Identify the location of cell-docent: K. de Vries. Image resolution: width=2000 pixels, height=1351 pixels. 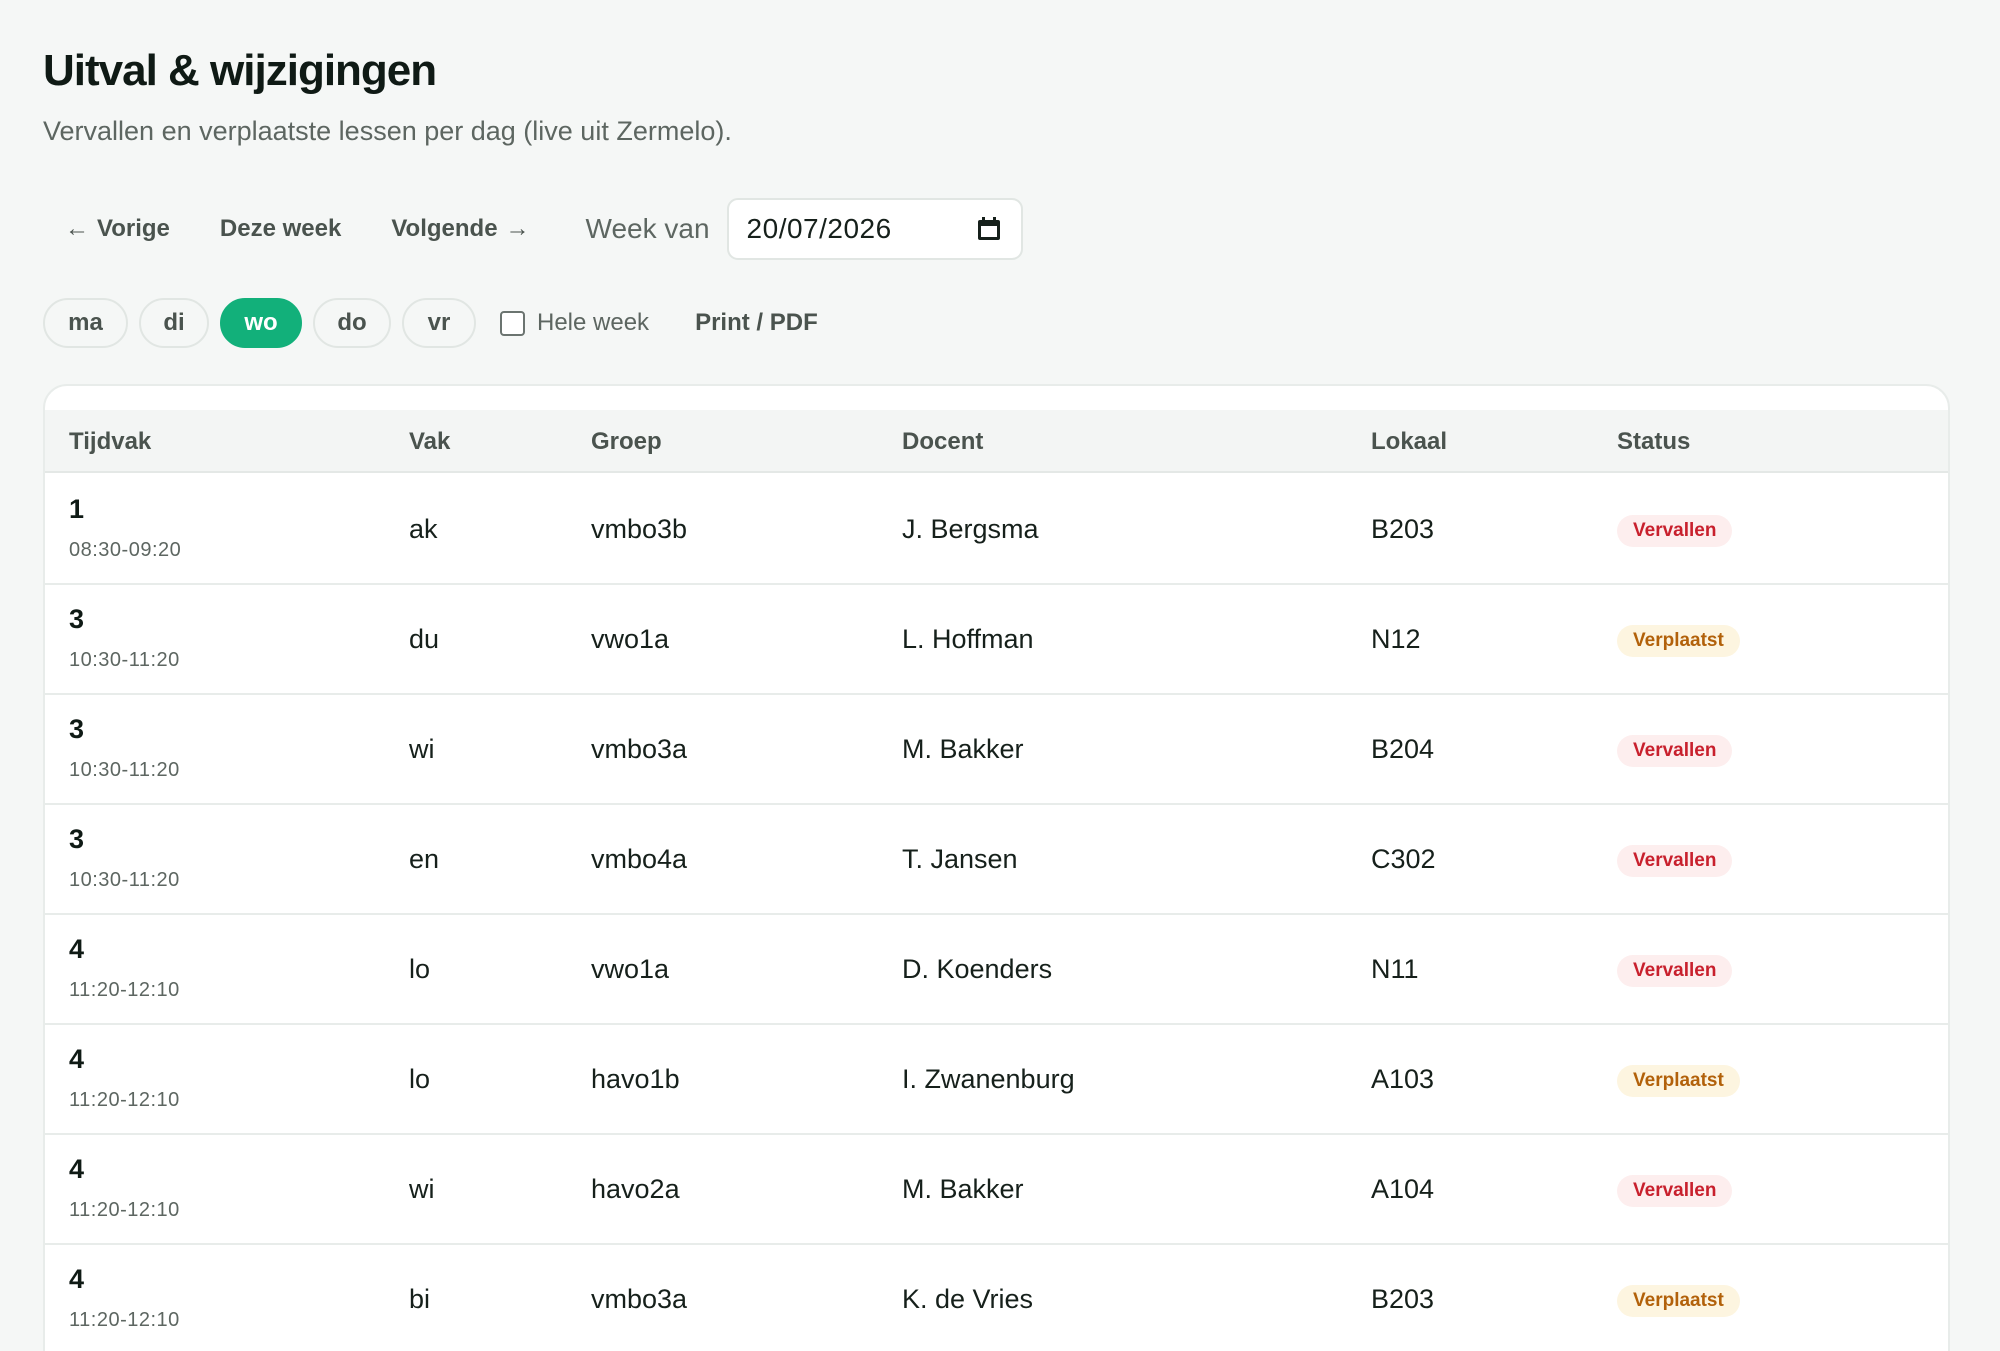
(968, 1299).